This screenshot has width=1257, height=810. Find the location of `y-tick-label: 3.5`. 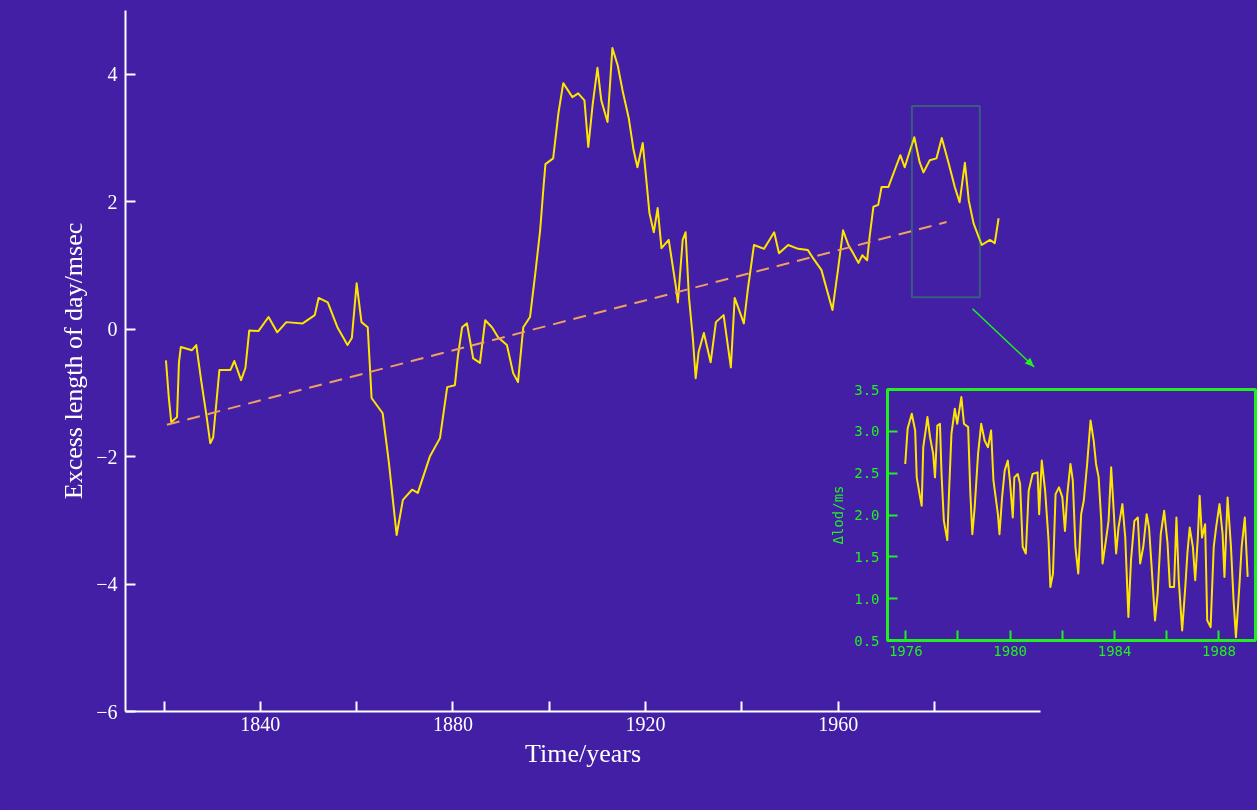

y-tick-label: 3.5 is located at coordinates (867, 389).